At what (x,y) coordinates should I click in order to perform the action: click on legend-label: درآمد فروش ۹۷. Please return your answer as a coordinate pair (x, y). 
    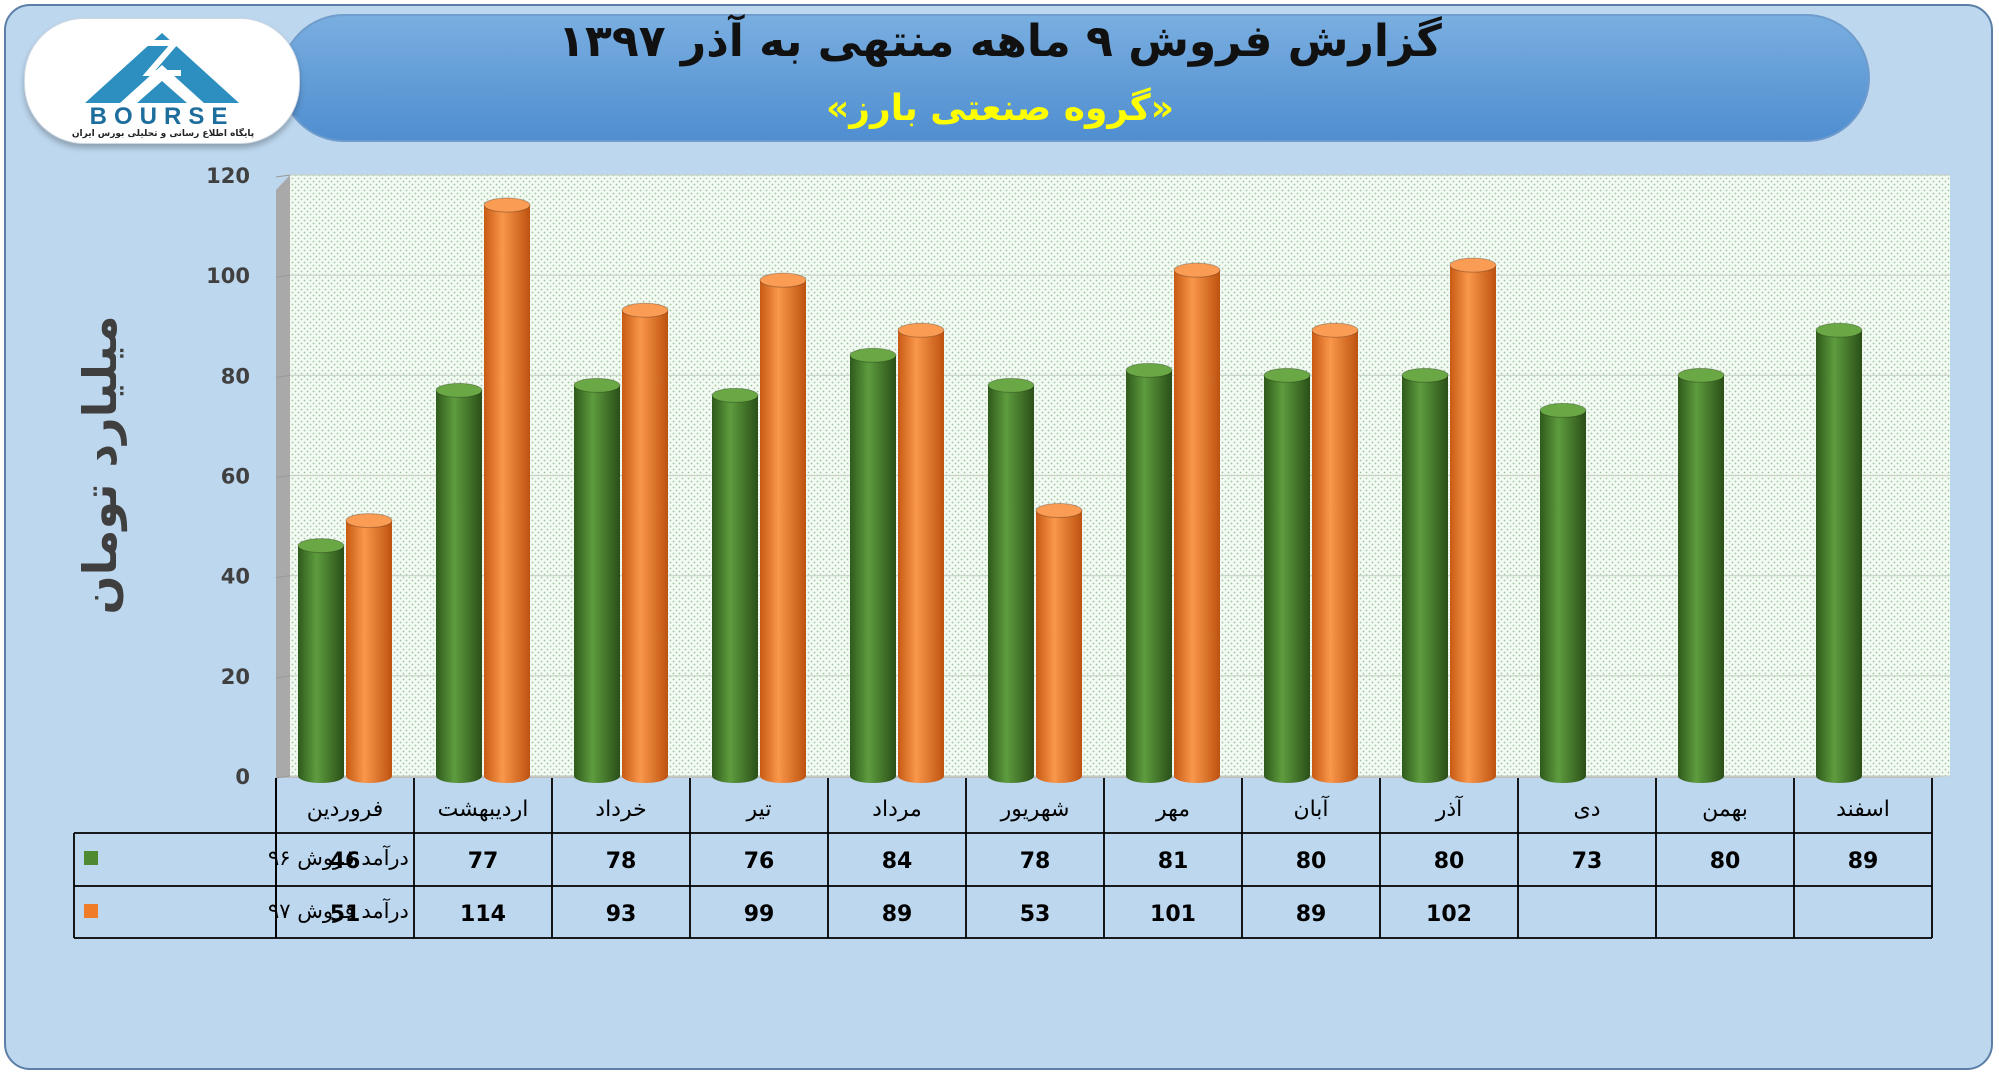
    Looking at the image, I should click on (338, 910).